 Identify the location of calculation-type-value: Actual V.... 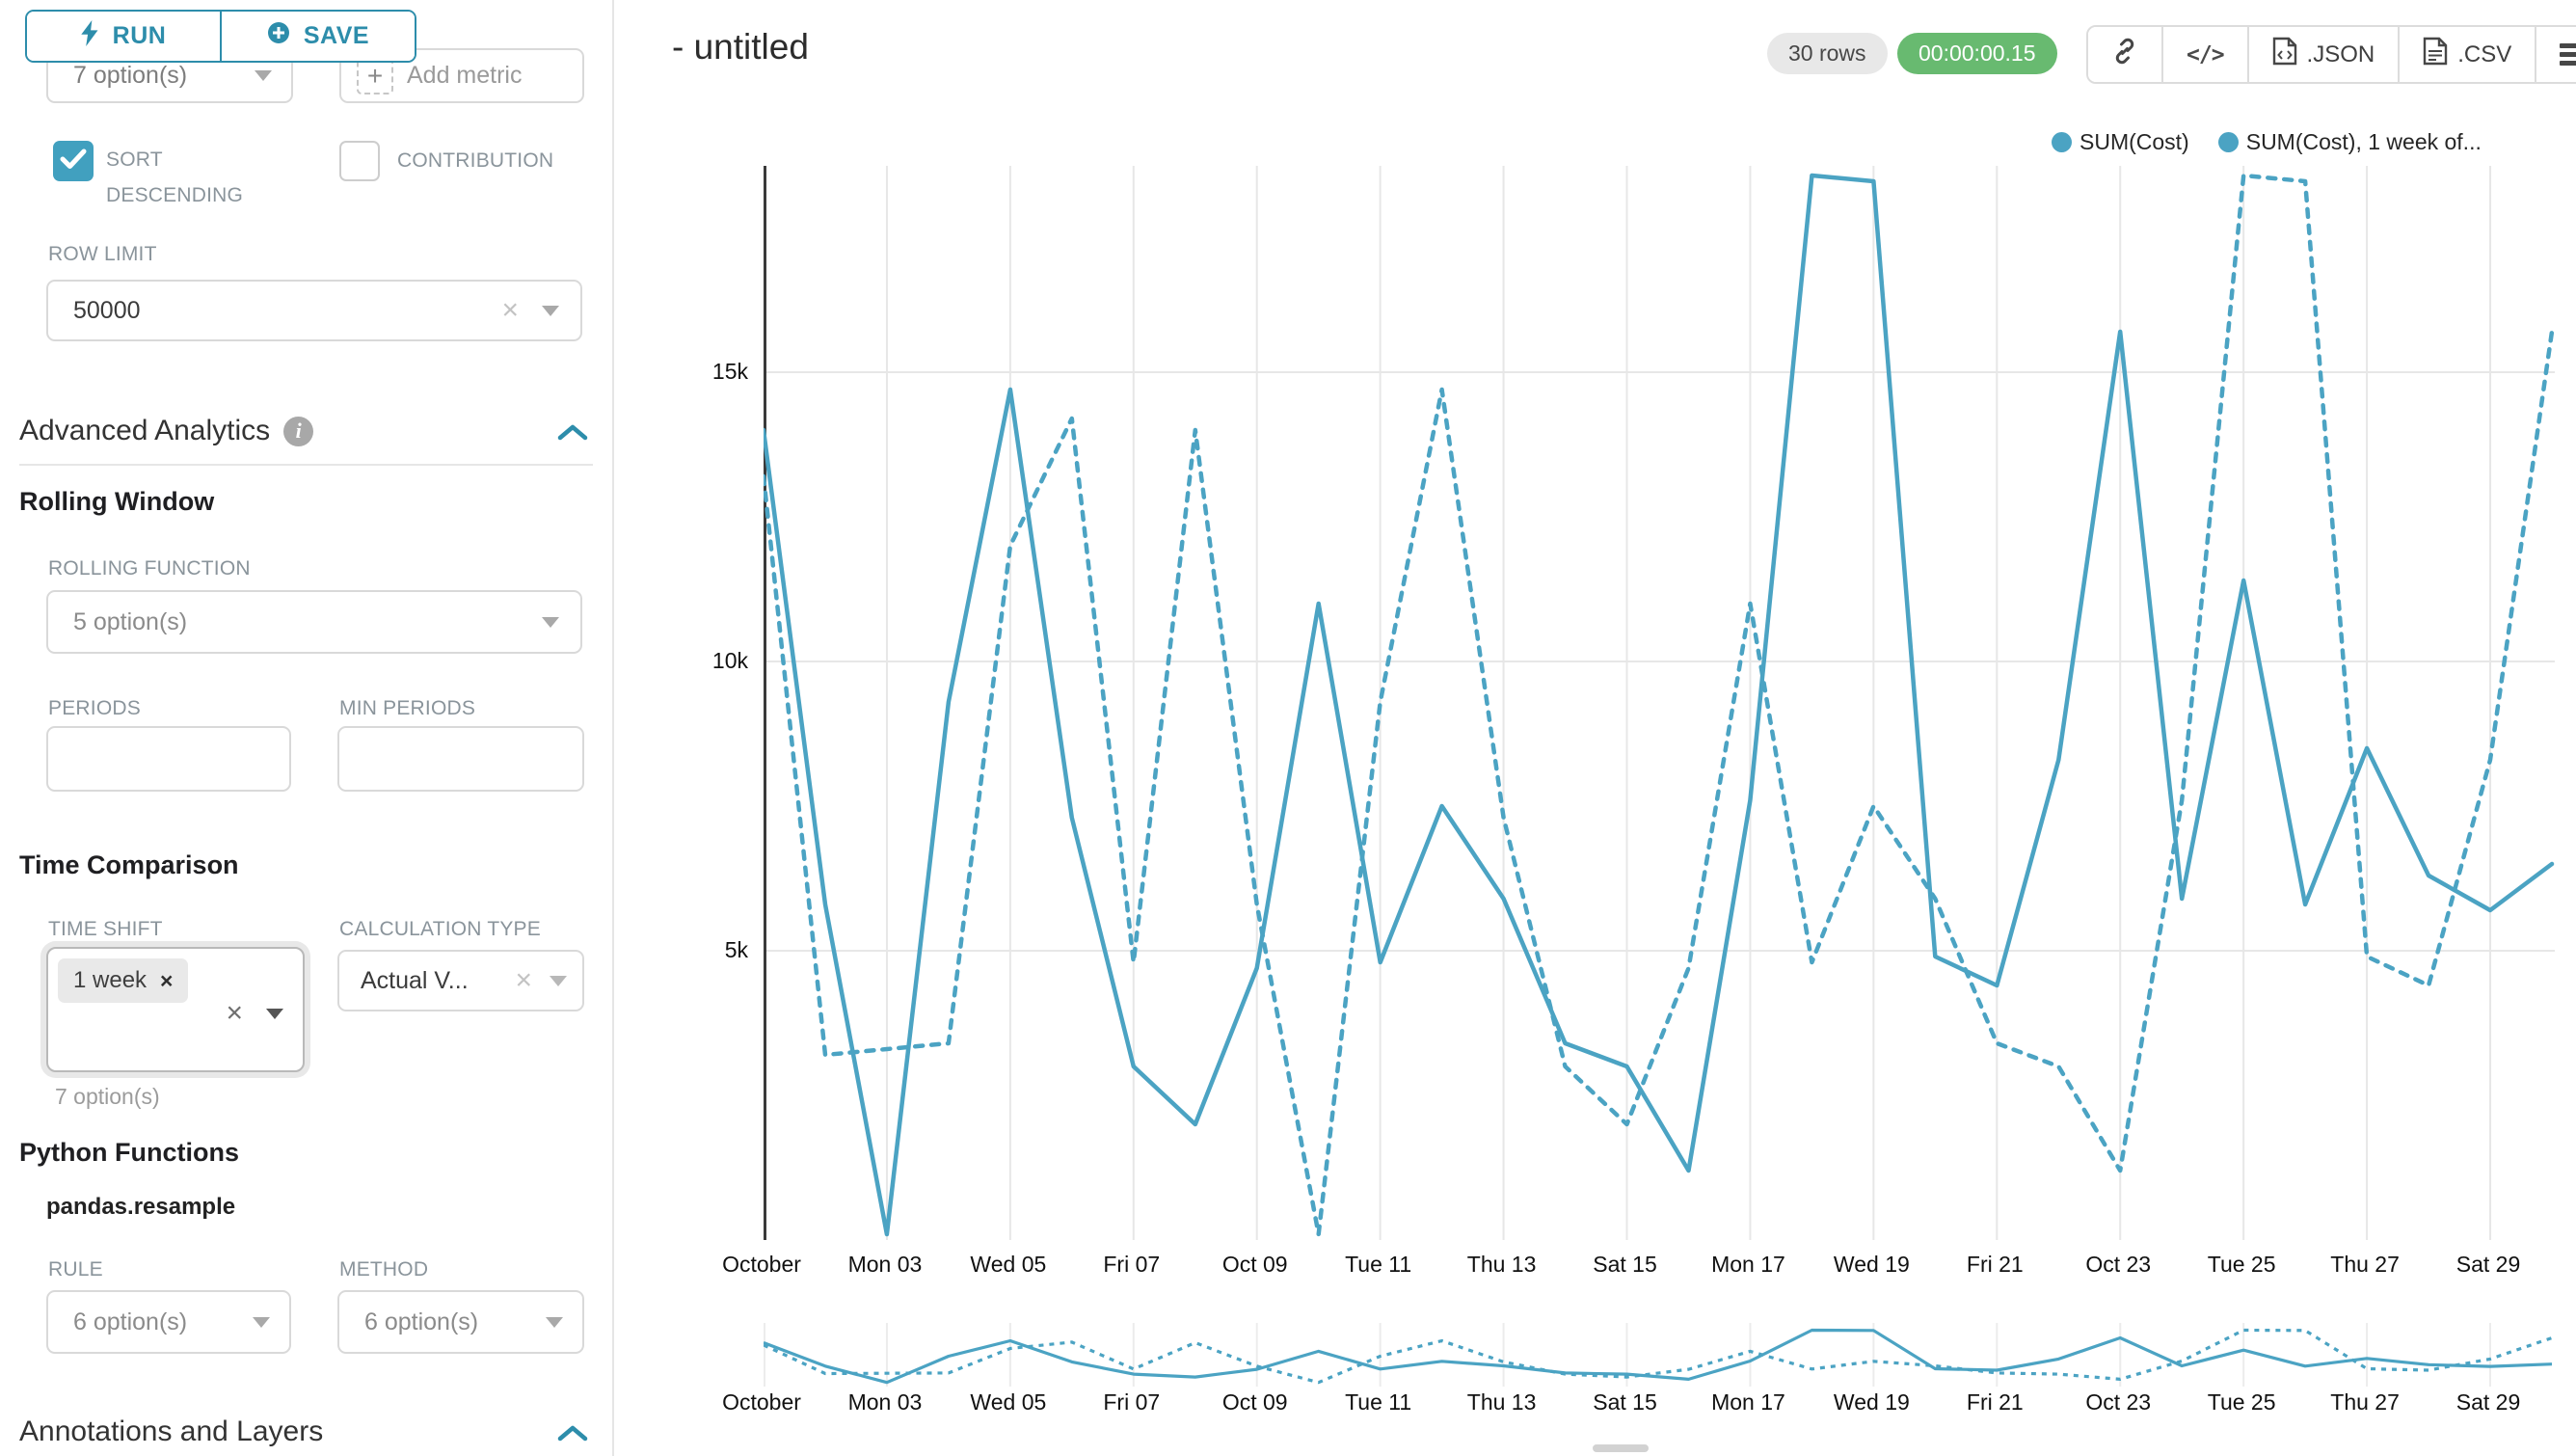
(415, 980).